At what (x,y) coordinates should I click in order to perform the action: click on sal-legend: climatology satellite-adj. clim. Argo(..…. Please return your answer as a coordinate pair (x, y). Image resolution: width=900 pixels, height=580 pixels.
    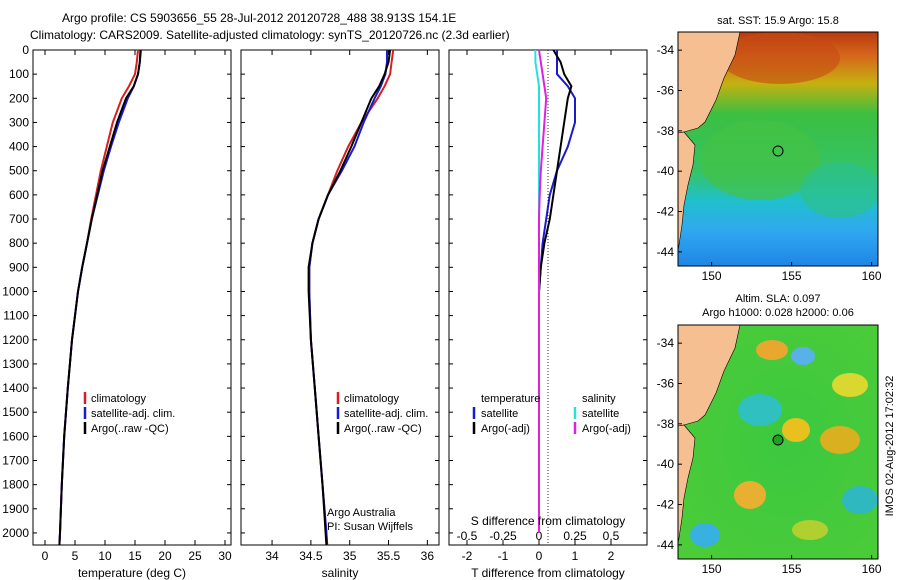
    Looking at the image, I should click on (382, 413).